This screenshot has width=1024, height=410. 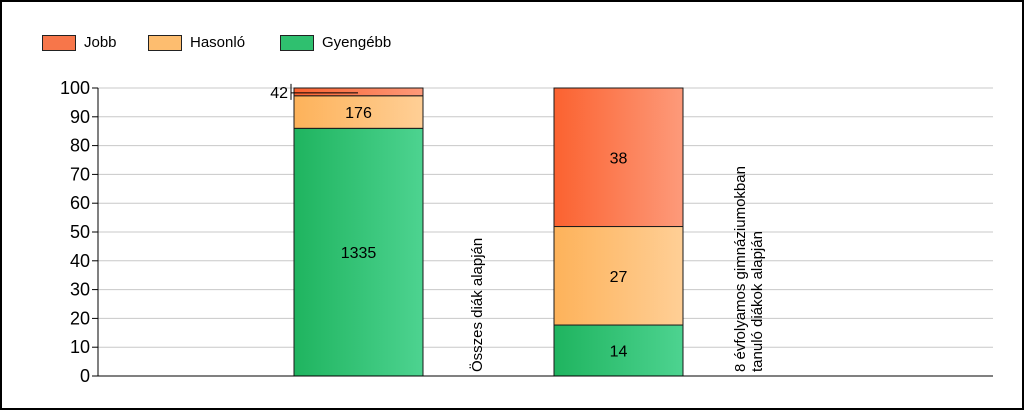 I want to click on legend-label-gyengebb: Gyengébb, so click(x=357, y=42).